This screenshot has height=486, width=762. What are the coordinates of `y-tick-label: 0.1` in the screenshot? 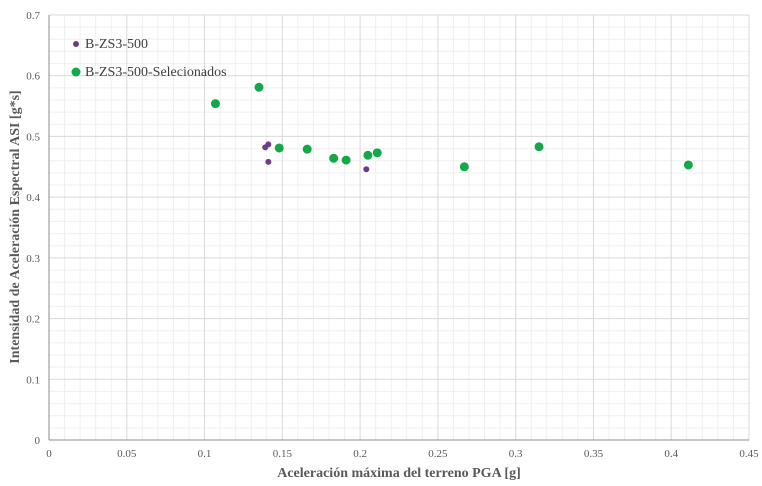 It's located at (33, 380).